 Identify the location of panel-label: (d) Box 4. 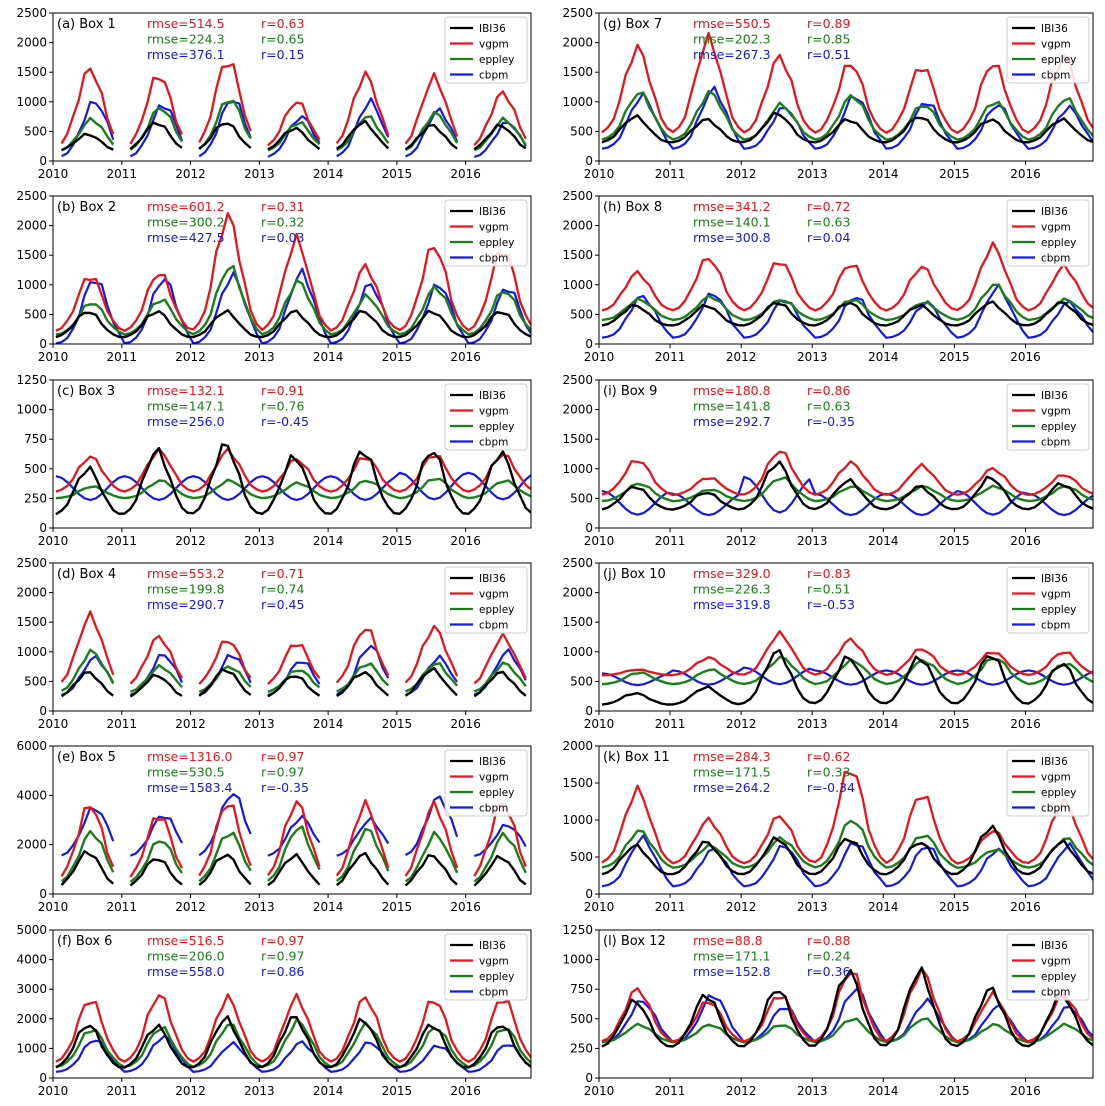
(86, 574).